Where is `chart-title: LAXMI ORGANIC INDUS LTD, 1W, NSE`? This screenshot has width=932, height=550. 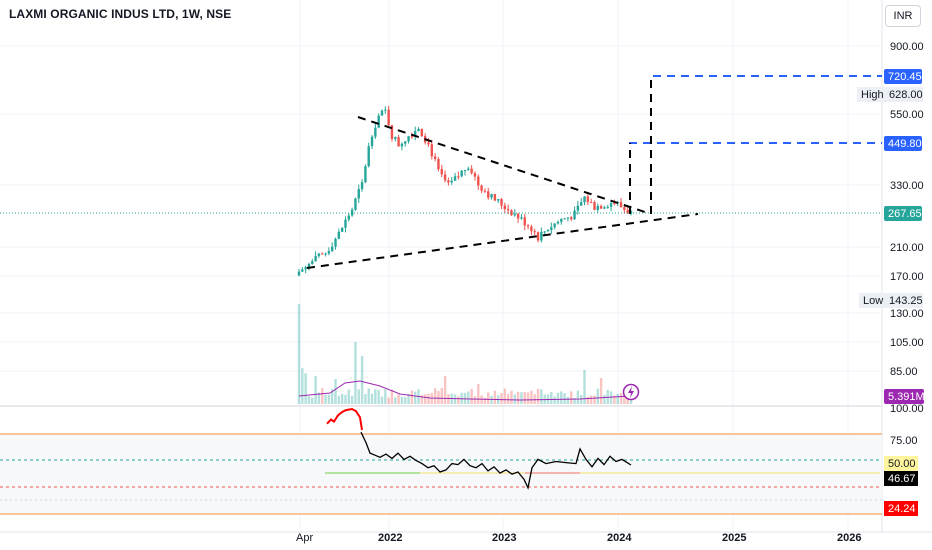 chart-title: LAXMI ORGANIC INDUS LTD, 1W, NSE is located at coordinates (120, 14).